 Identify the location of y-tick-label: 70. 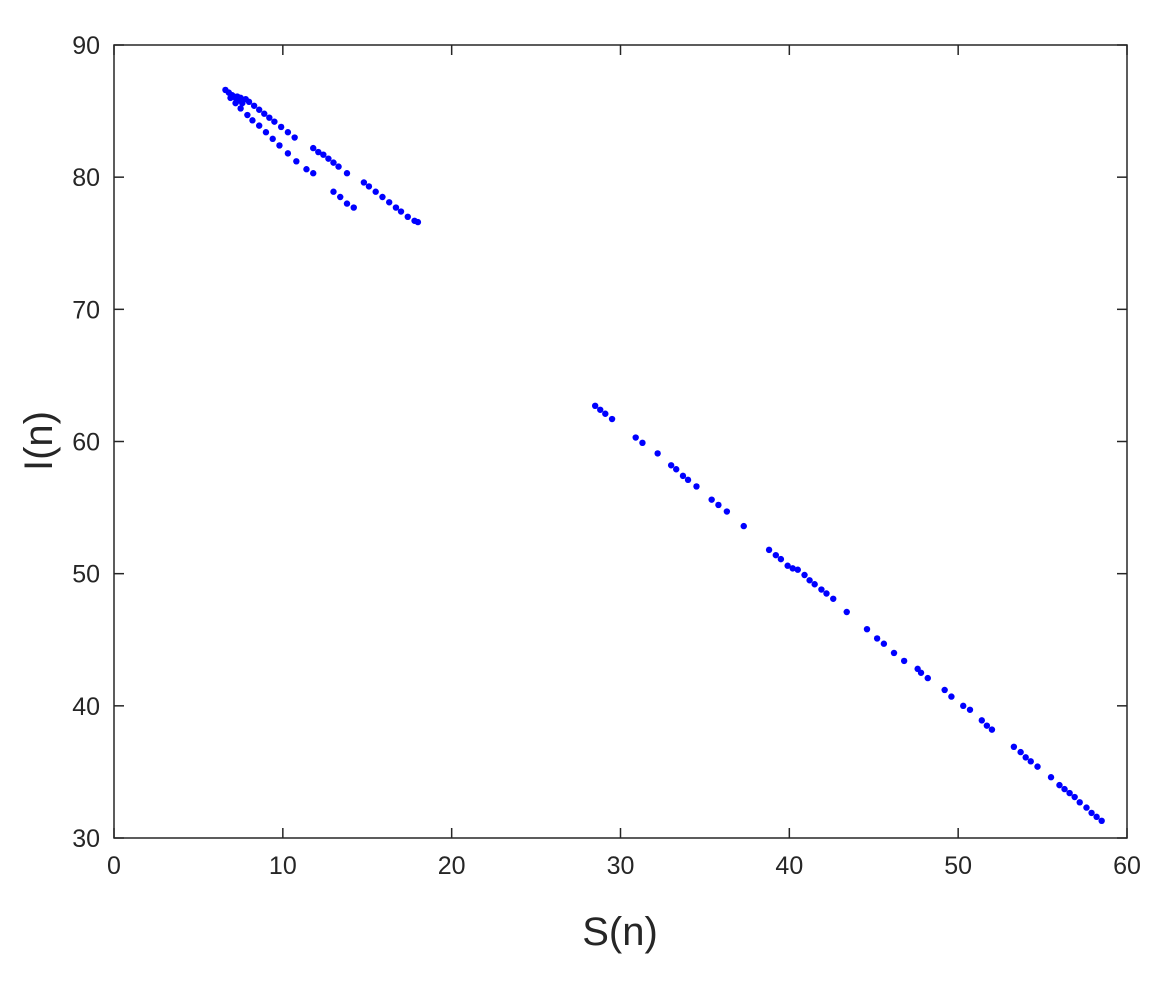
(86, 310).